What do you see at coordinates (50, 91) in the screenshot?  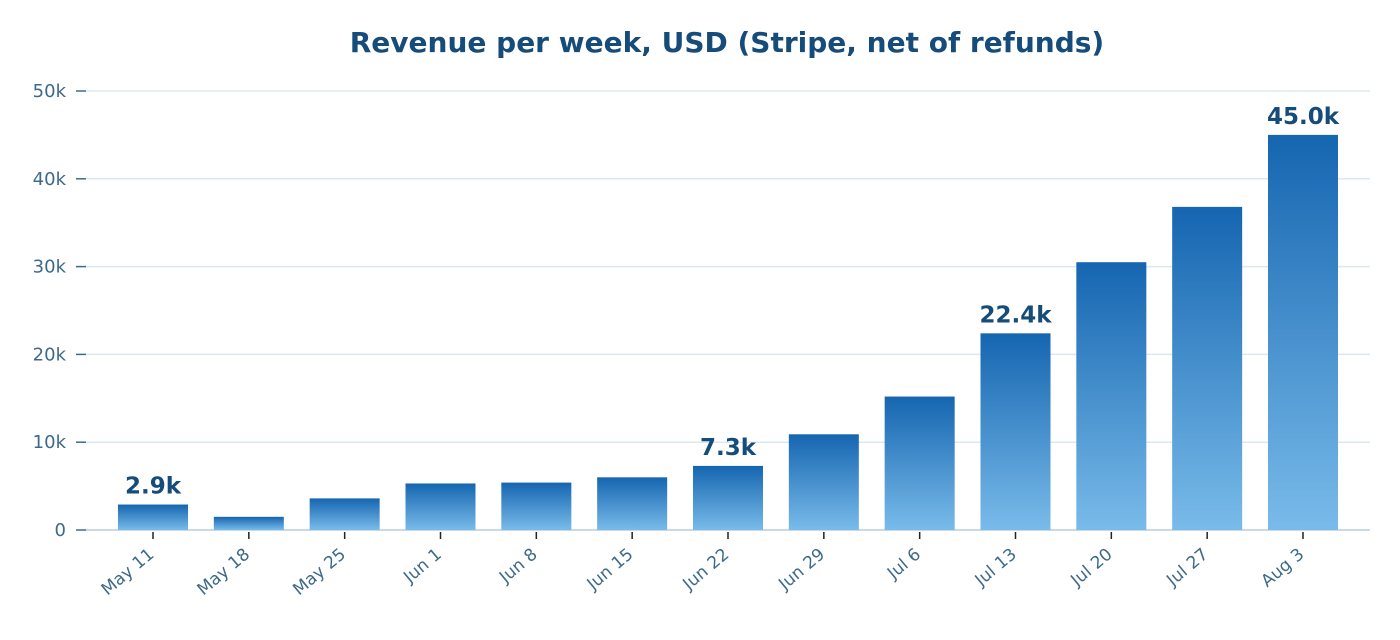 I see `y-tick-label: 50k` at bounding box center [50, 91].